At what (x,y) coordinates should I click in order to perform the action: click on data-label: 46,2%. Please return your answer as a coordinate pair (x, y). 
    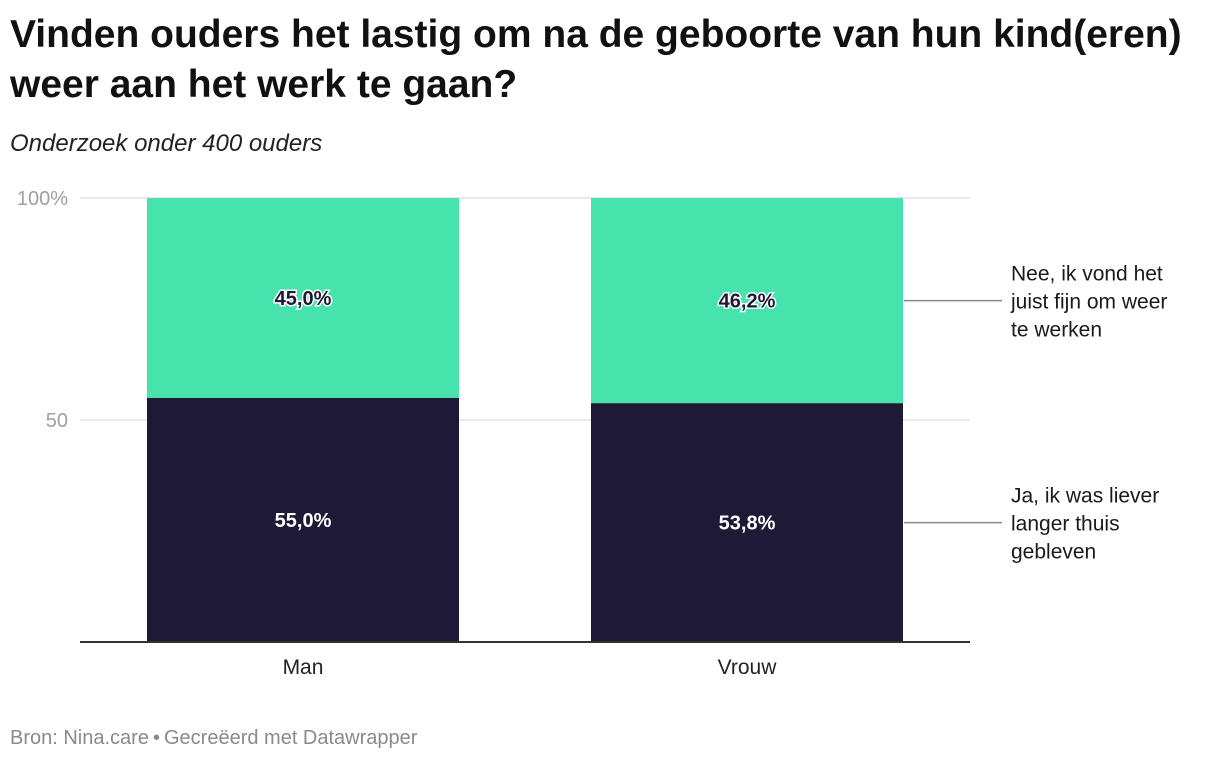
    Looking at the image, I should click on (747, 302).